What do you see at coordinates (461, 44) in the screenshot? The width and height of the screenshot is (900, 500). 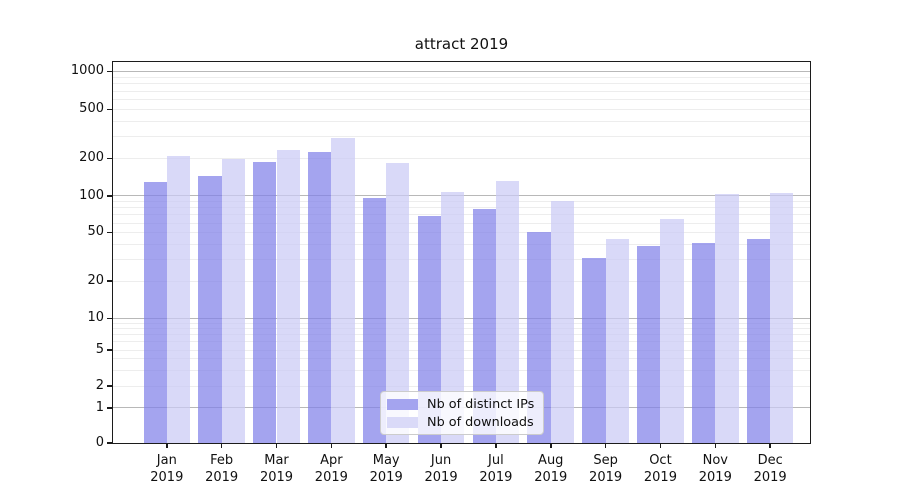 I see `chart-title: attract 2019` at bounding box center [461, 44].